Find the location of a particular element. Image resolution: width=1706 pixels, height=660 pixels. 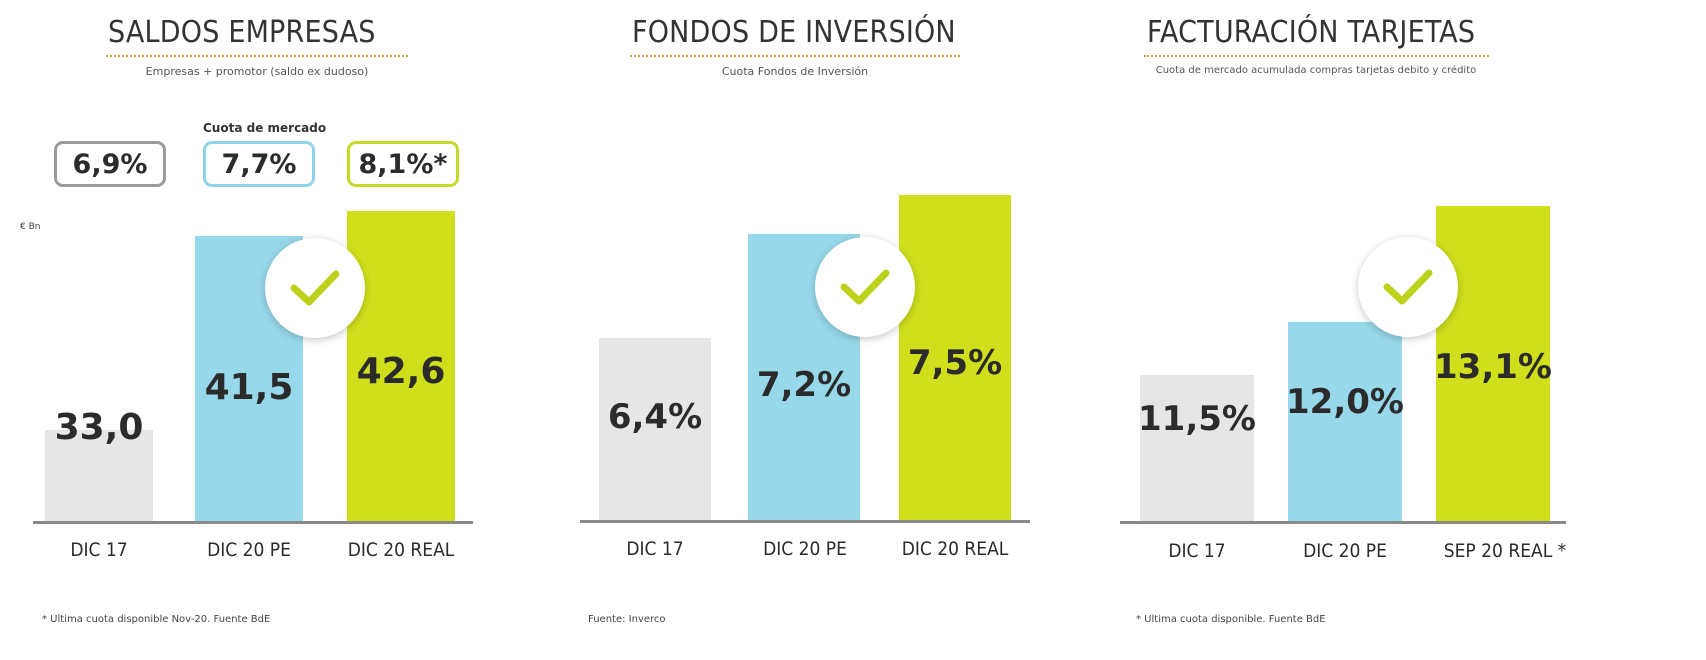

data-label: 13,1% is located at coordinates (1493, 367).